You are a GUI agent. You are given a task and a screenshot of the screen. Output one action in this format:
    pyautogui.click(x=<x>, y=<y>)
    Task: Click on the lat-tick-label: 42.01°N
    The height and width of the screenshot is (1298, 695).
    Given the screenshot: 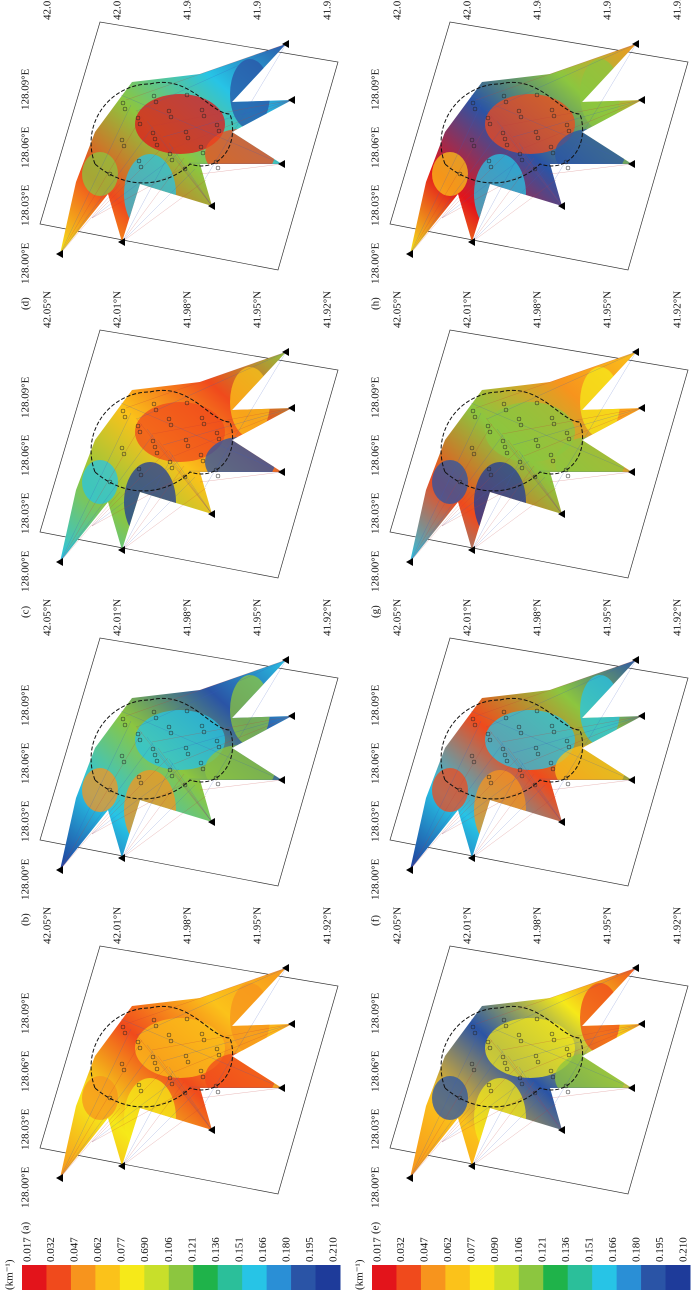 What is the action you would take?
    pyautogui.click(x=468, y=10)
    